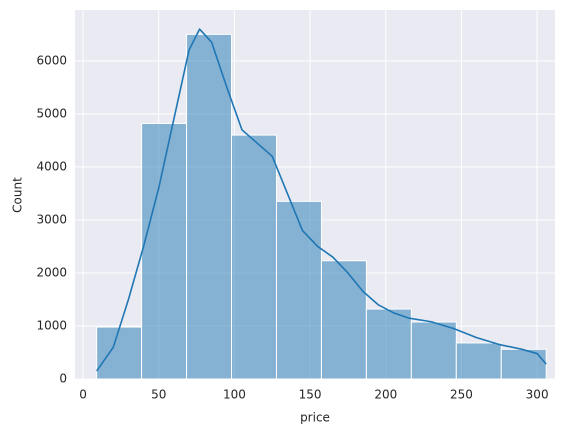  I want to click on x-tick-label: 0, so click(83, 395).